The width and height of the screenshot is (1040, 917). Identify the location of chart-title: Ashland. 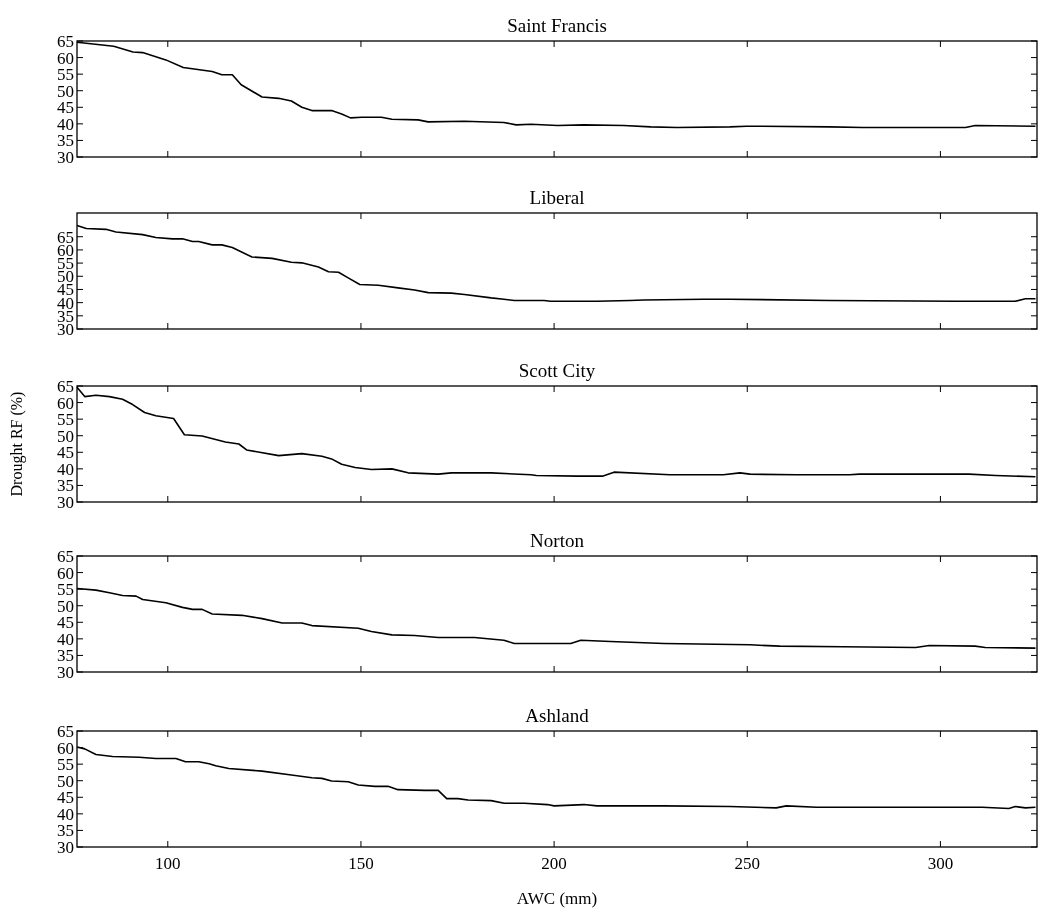
(557, 715).